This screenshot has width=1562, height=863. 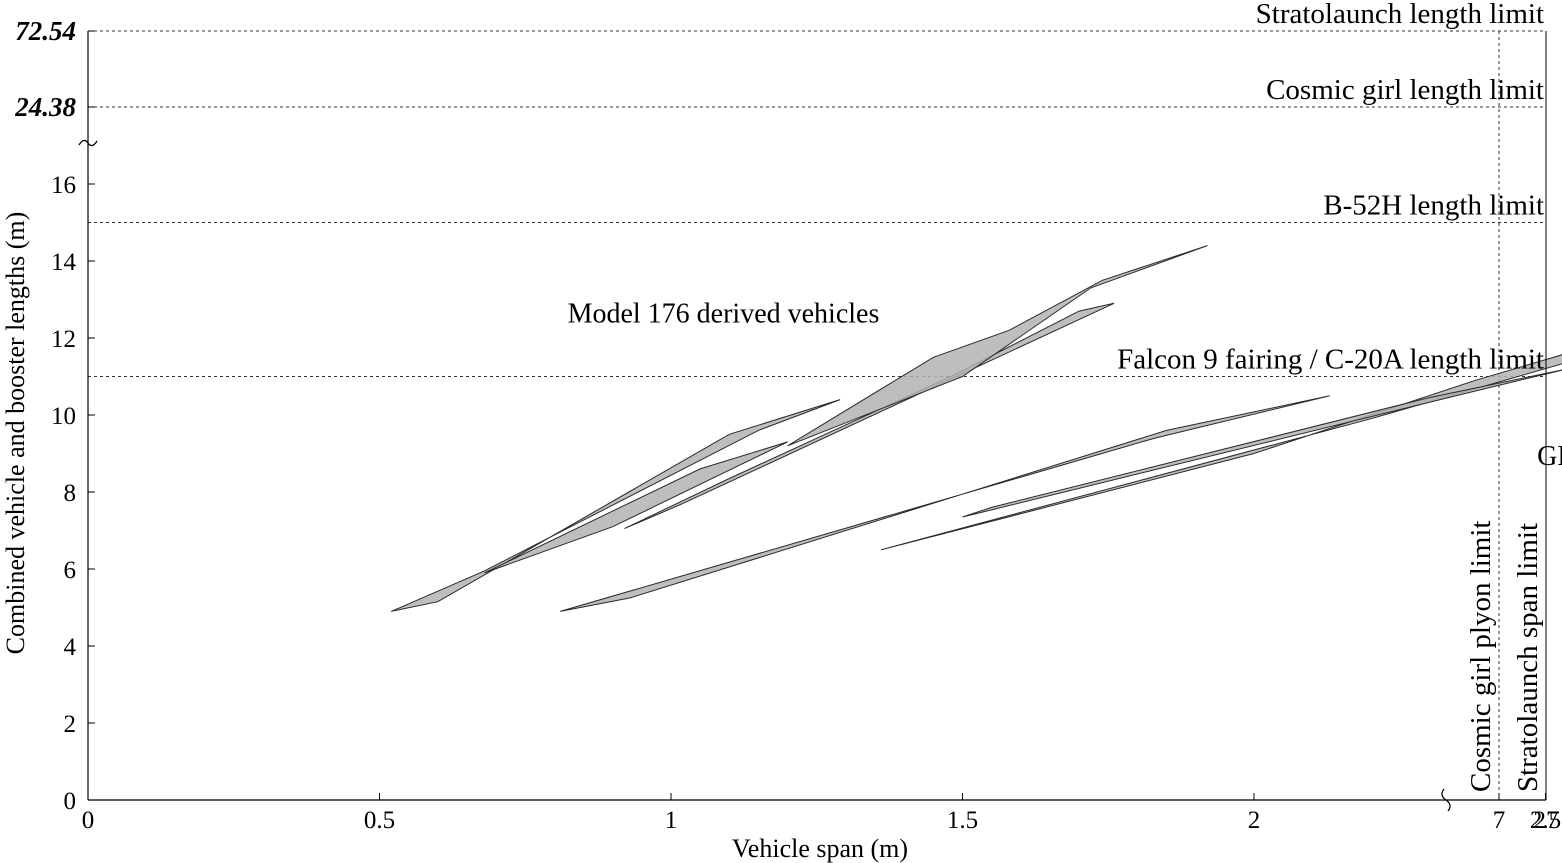 What do you see at coordinates (671, 820) in the screenshot?
I see `x-tick-label: 1` at bounding box center [671, 820].